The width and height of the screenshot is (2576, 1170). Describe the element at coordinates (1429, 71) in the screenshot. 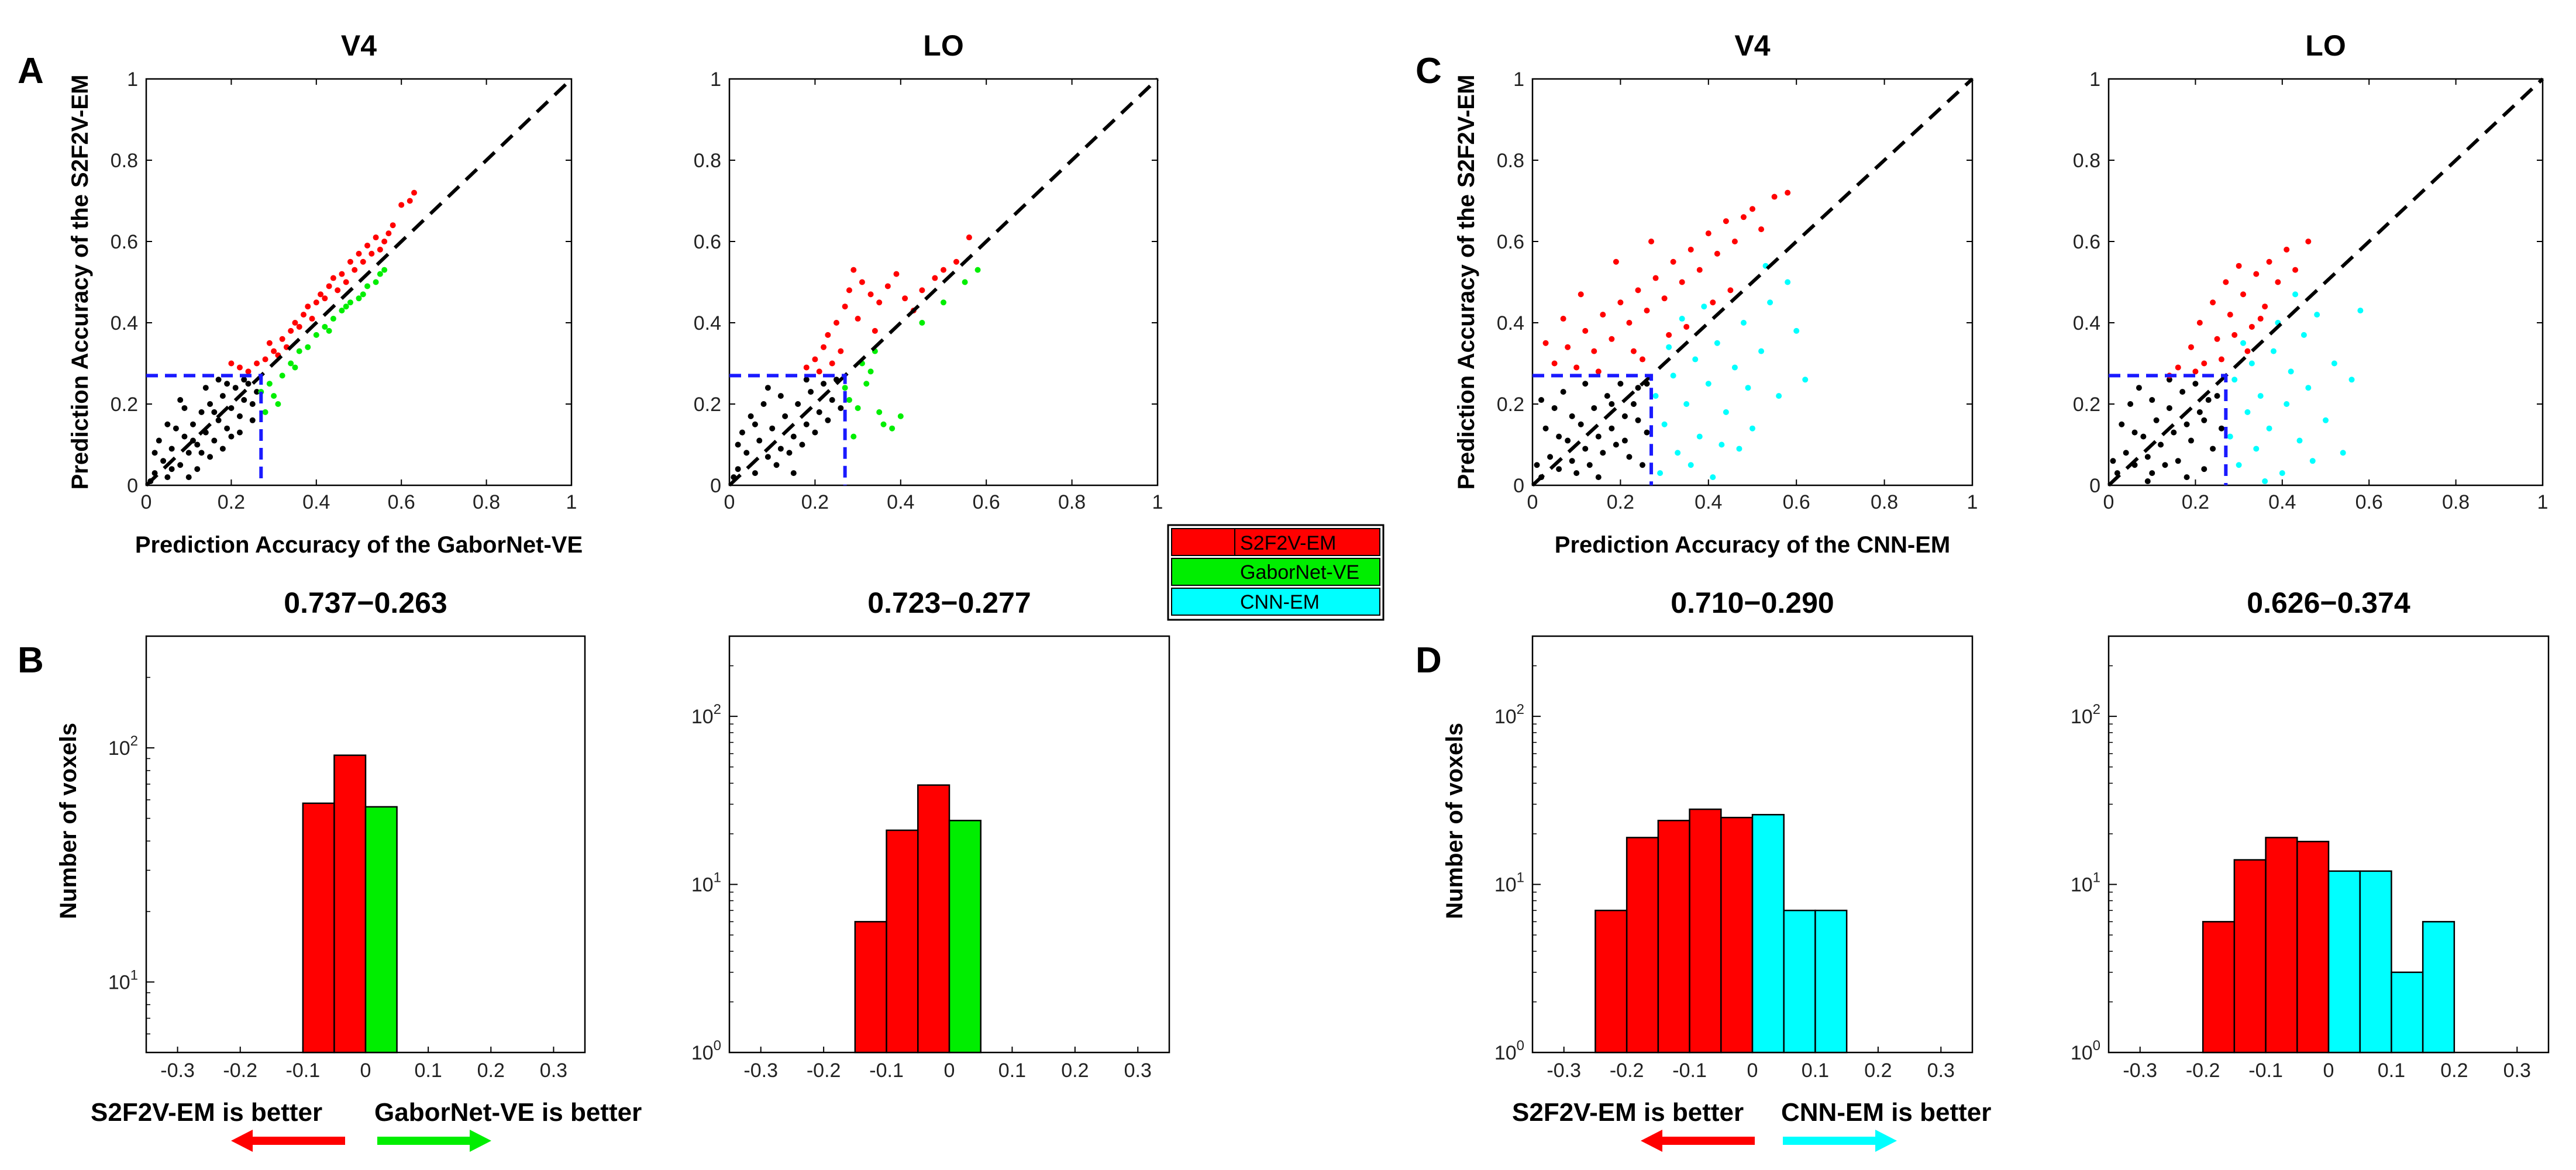

I see `panel-letter-c: C` at that location.